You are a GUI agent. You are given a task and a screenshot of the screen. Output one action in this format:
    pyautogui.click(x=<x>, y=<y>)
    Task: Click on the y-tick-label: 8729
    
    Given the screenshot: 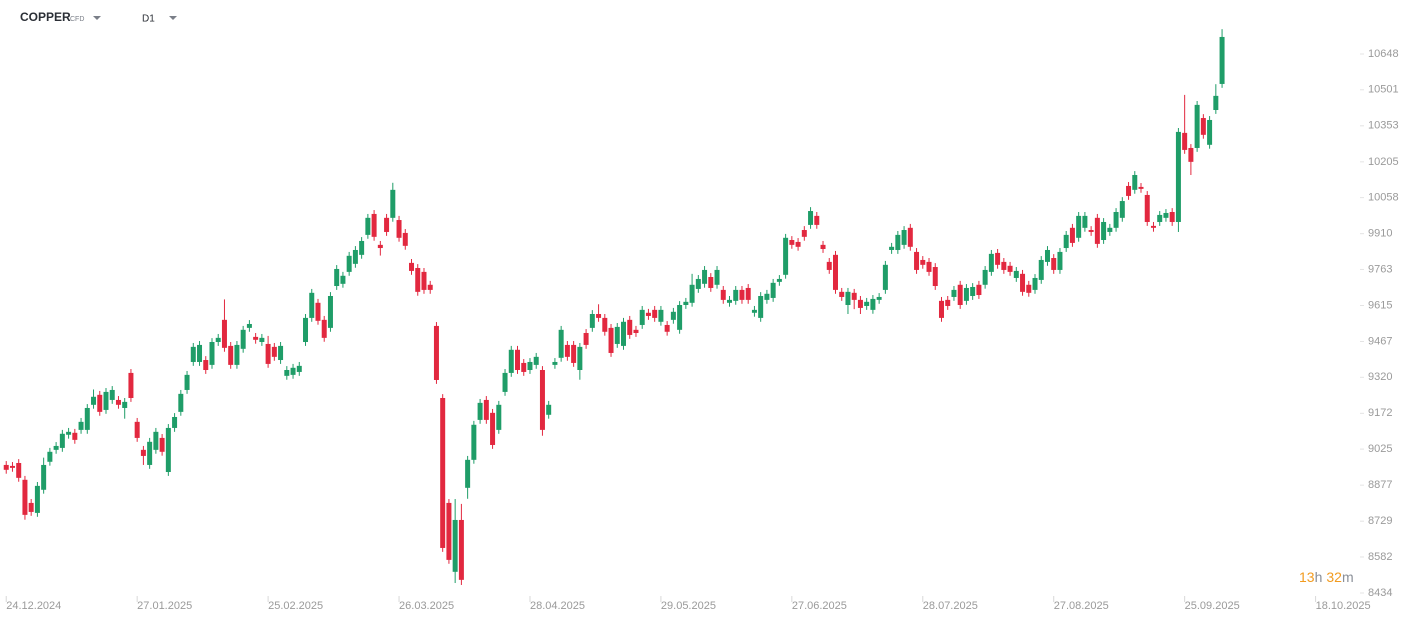 What is the action you would take?
    pyautogui.click(x=1380, y=521)
    